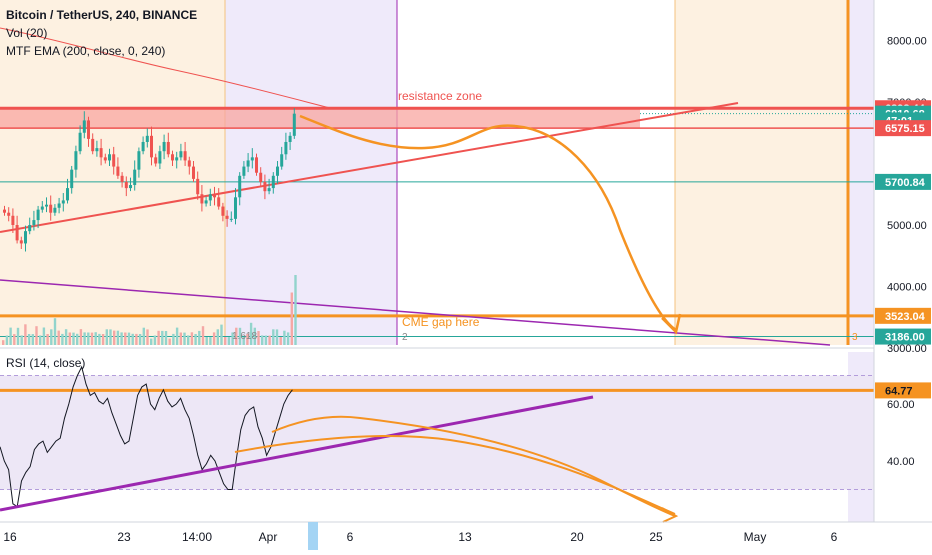 This screenshot has width=932, height=555. I want to click on rsi-line, so click(146, 436).